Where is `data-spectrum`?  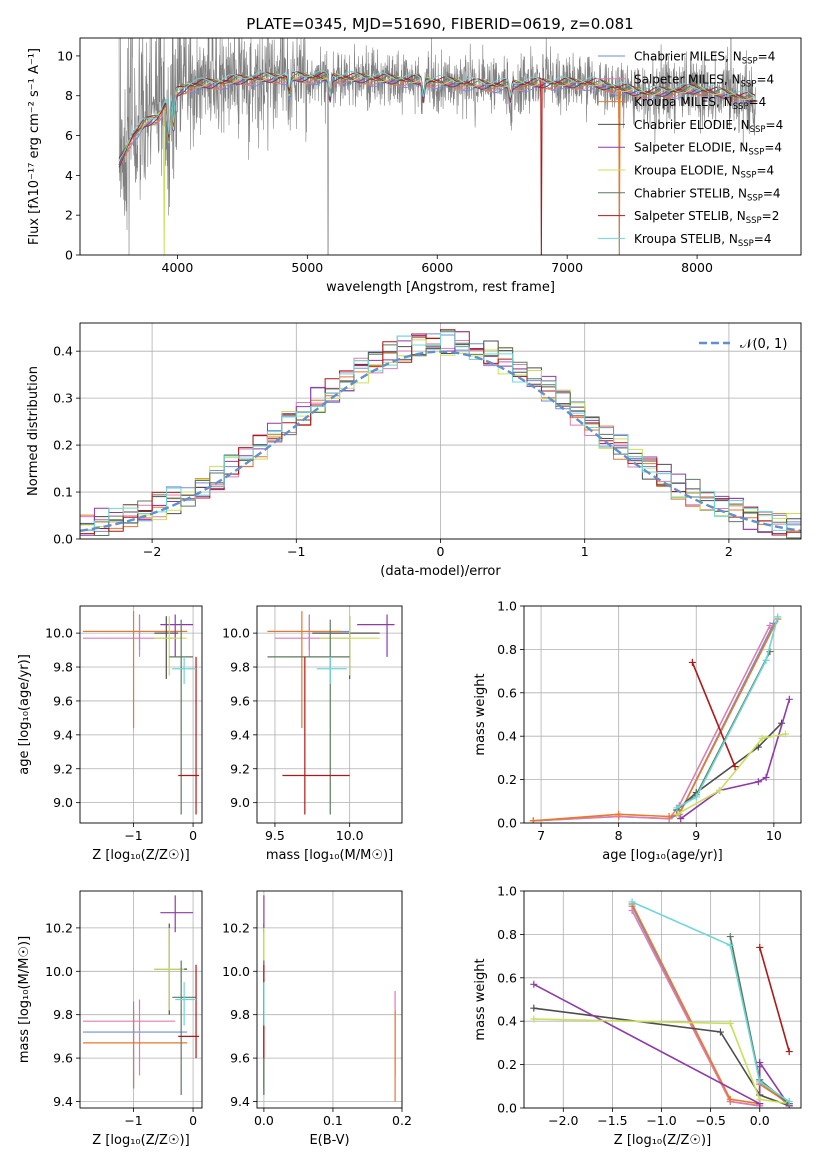 data-spectrum is located at coordinates (437, 146).